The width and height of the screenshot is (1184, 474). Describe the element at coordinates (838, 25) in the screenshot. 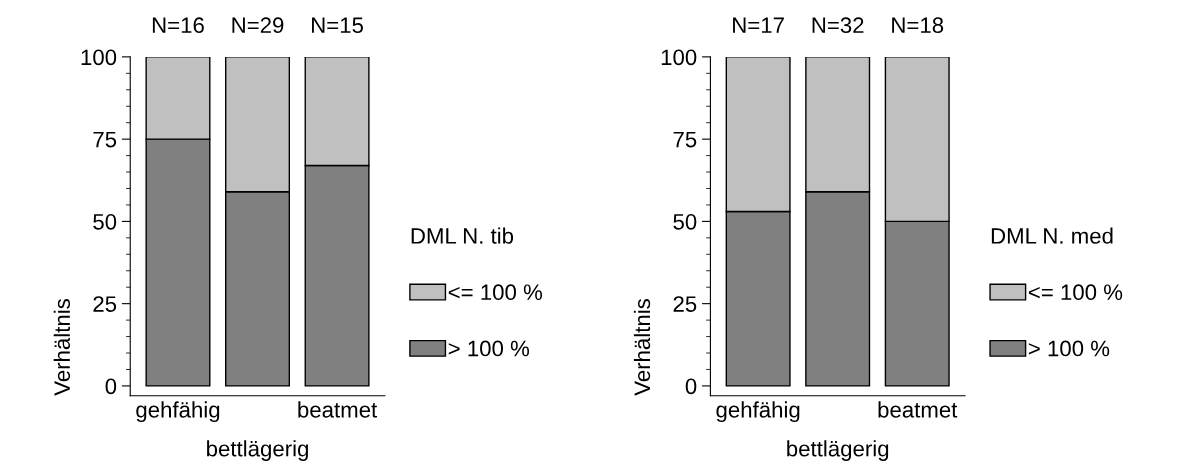

I see `annotation: N=32` at that location.